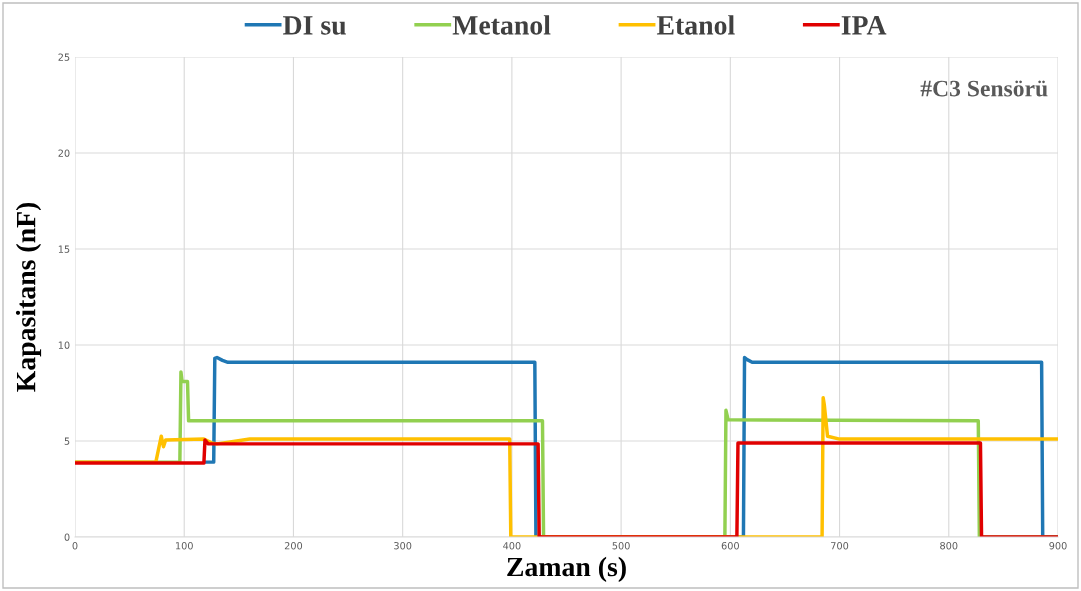 The width and height of the screenshot is (1081, 591). Describe the element at coordinates (64, 345) in the screenshot. I see `y-tick-label: 10` at that location.